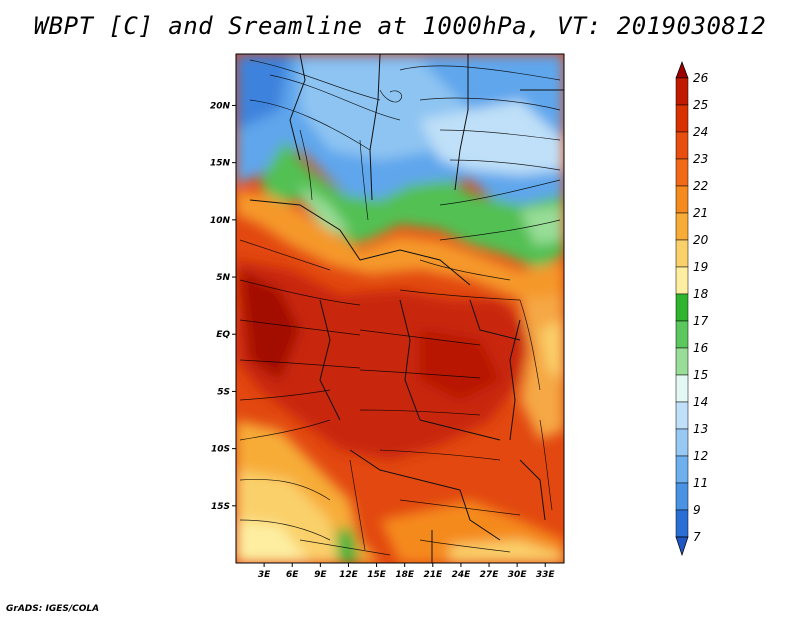 The height and width of the screenshot is (618, 800). What do you see at coordinates (490, 575) in the screenshot?
I see `x-tick-label: 27E` at bounding box center [490, 575].